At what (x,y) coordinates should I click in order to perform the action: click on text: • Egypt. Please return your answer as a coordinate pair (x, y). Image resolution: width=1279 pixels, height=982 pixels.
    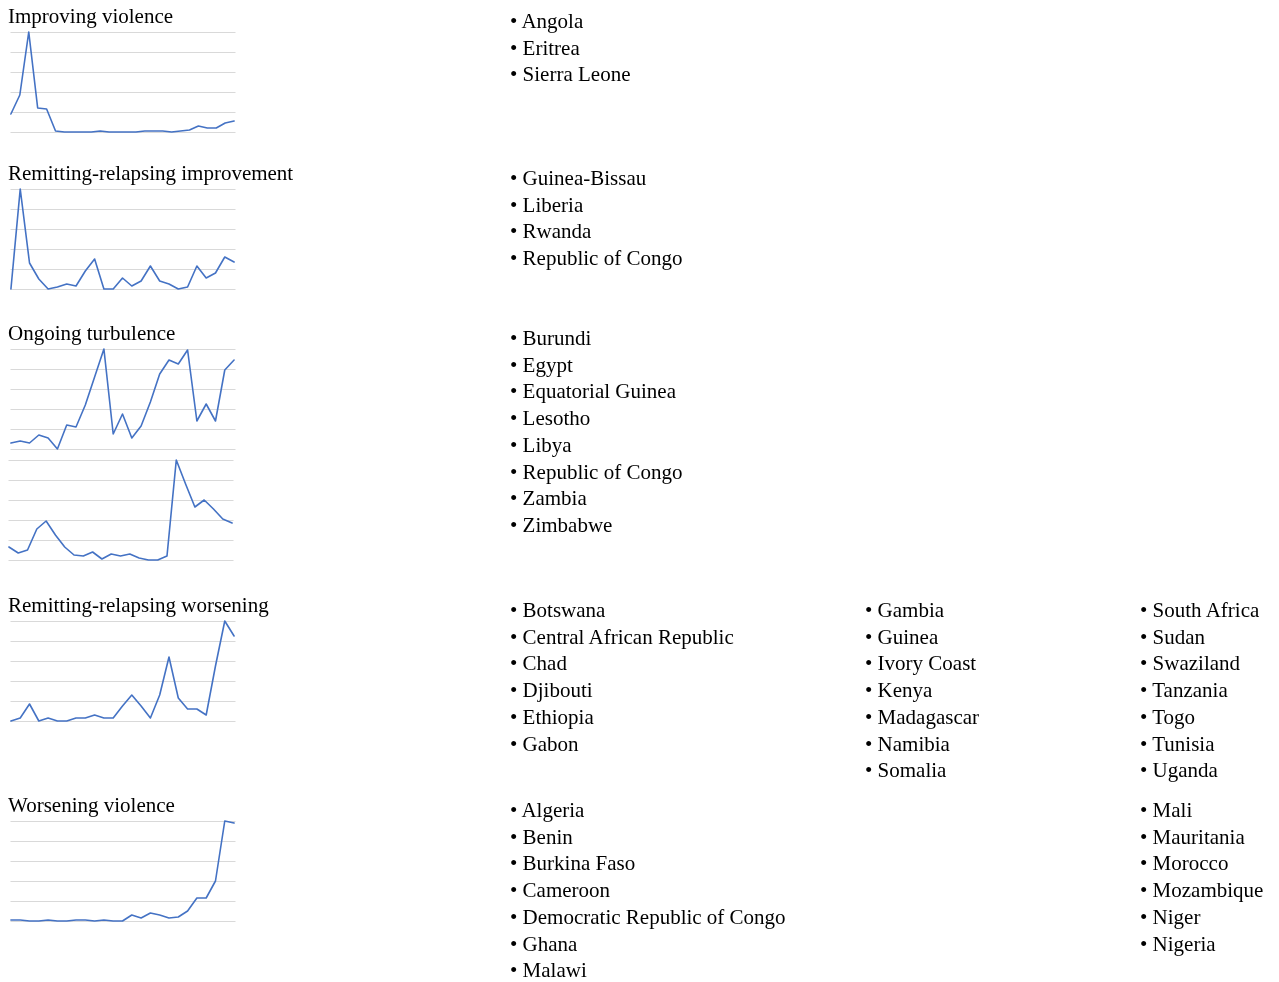
    Looking at the image, I should click on (542, 365).